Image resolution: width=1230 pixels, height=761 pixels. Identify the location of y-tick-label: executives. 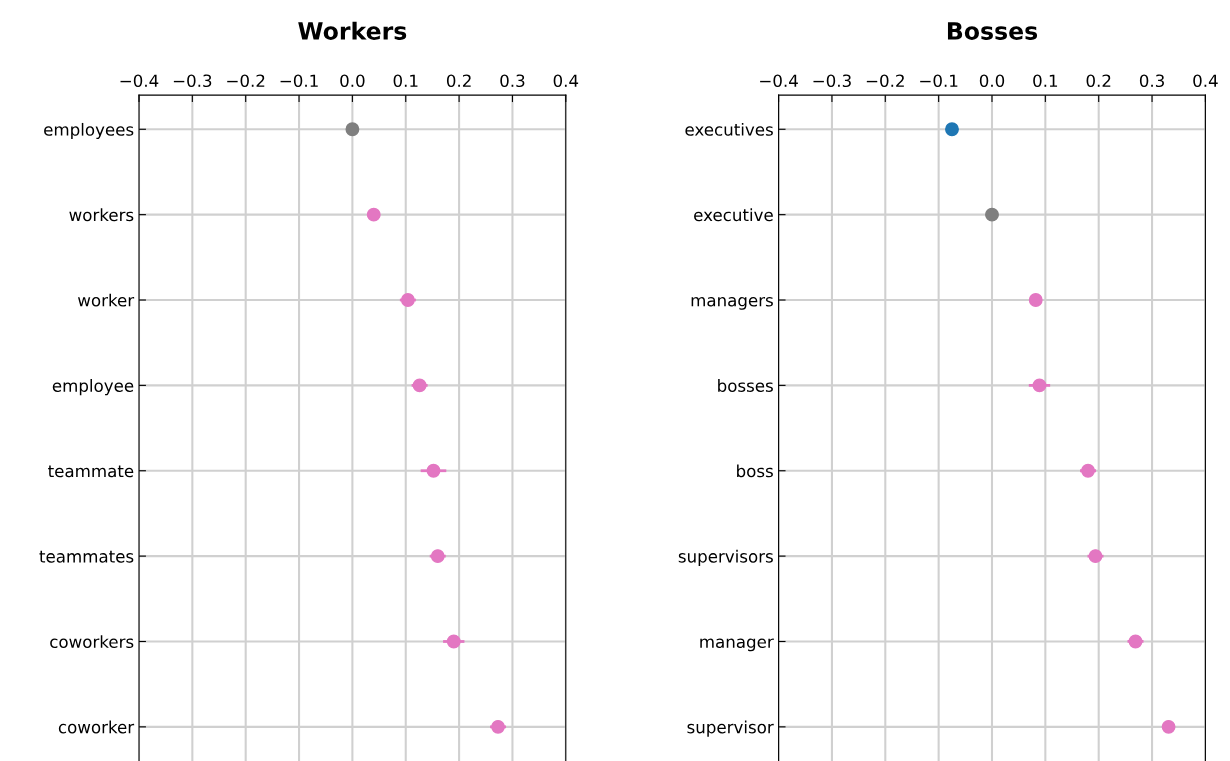
(729, 129).